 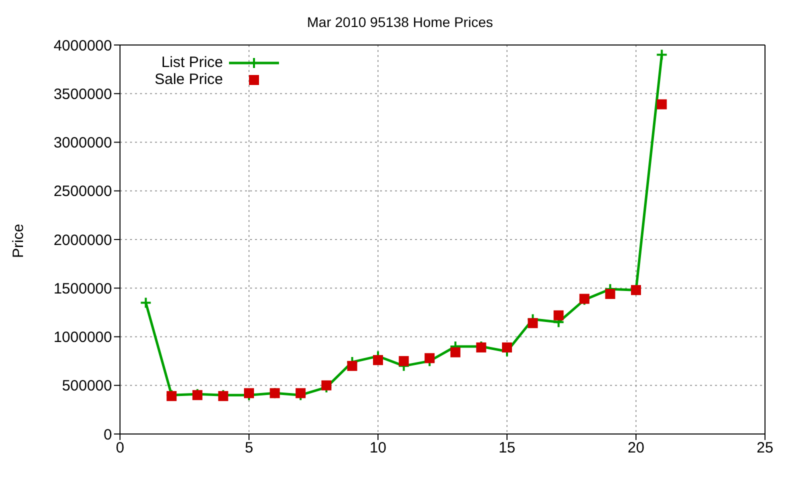 I want to click on x-tick-label: 5, so click(x=249, y=448).